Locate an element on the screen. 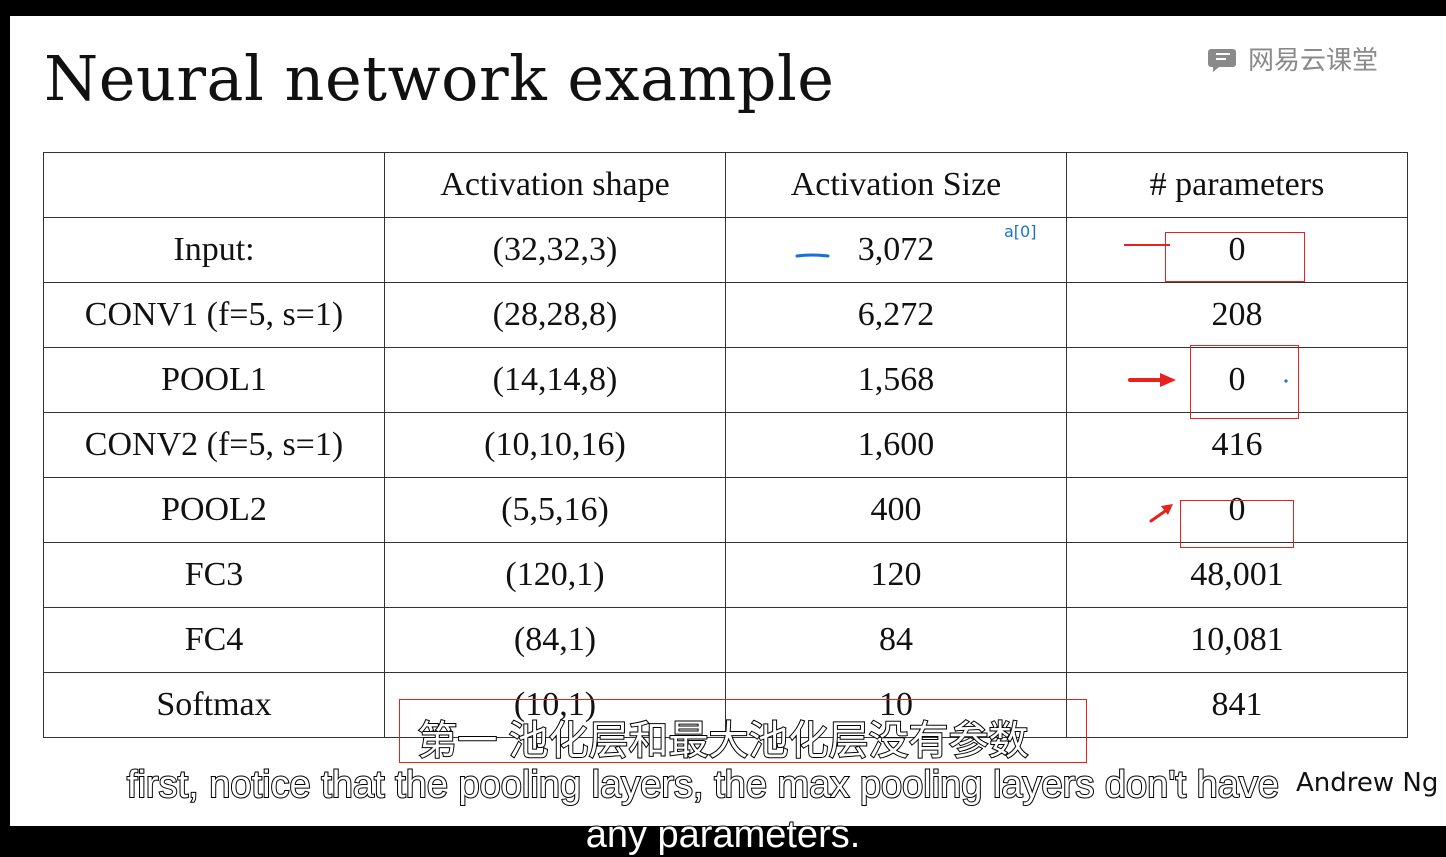 Image resolution: width=1446 pixels, height=857 pixels. subtitle-chinese: 第一 池化层和最大池化层没有参数 is located at coordinates (722, 741).